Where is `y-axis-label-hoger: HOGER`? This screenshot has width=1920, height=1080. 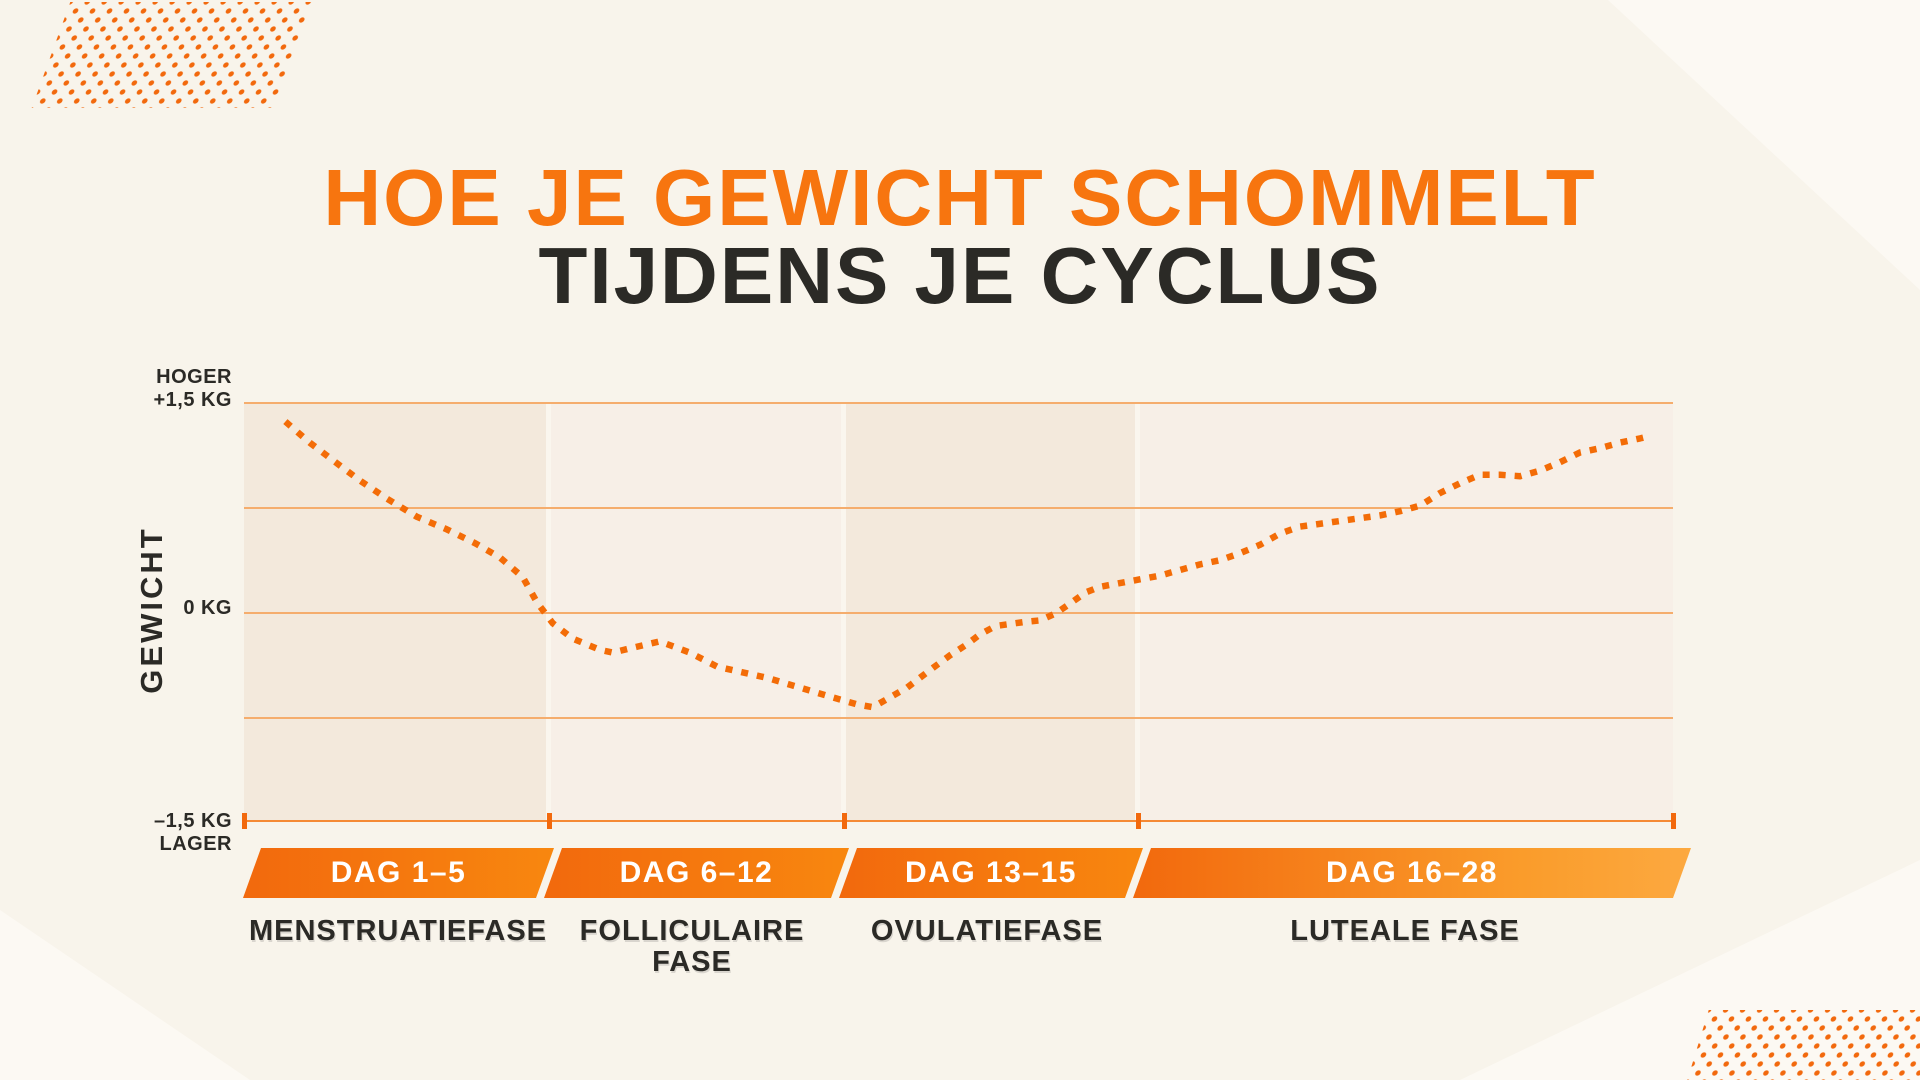 y-axis-label-hoger: HOGER is located at coordinates (194, 377).